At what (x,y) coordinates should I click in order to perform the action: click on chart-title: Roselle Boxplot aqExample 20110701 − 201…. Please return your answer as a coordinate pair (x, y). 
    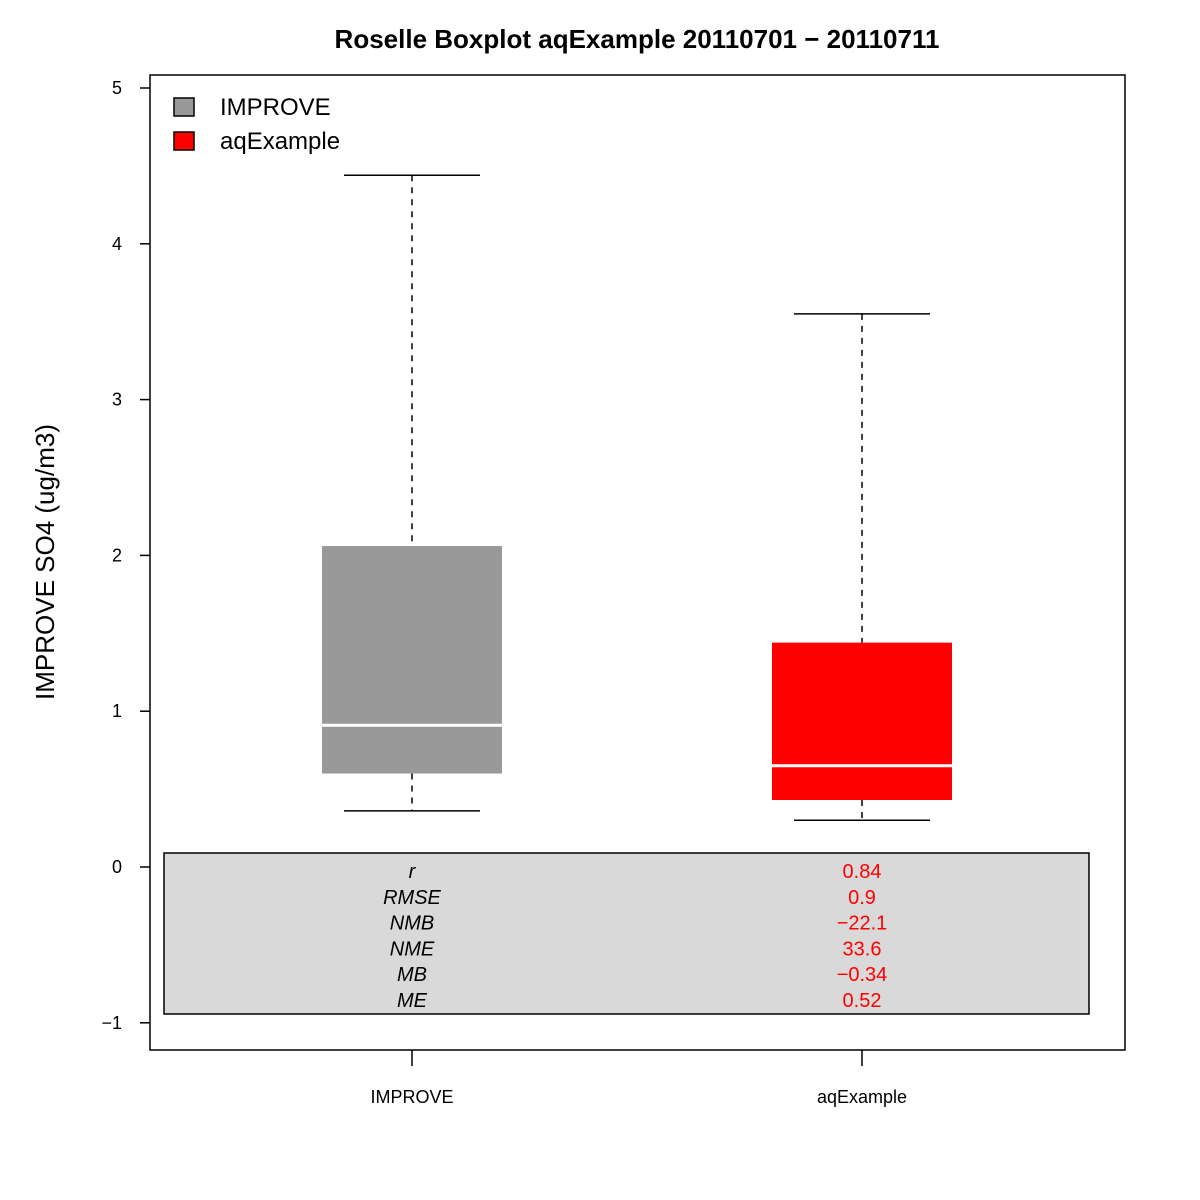
    Looking at the image, I should click on (637, 39).